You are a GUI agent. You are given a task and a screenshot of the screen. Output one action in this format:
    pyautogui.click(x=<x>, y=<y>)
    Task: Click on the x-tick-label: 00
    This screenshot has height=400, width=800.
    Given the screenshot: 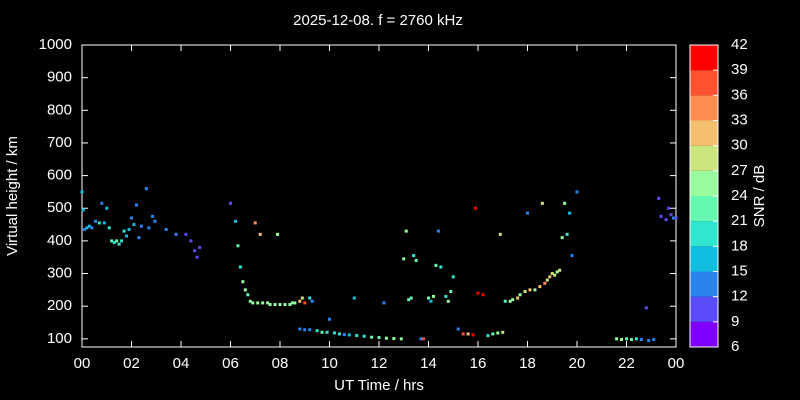 What is the action you would take?
    pyautogui.click(x=676, y=363)
    